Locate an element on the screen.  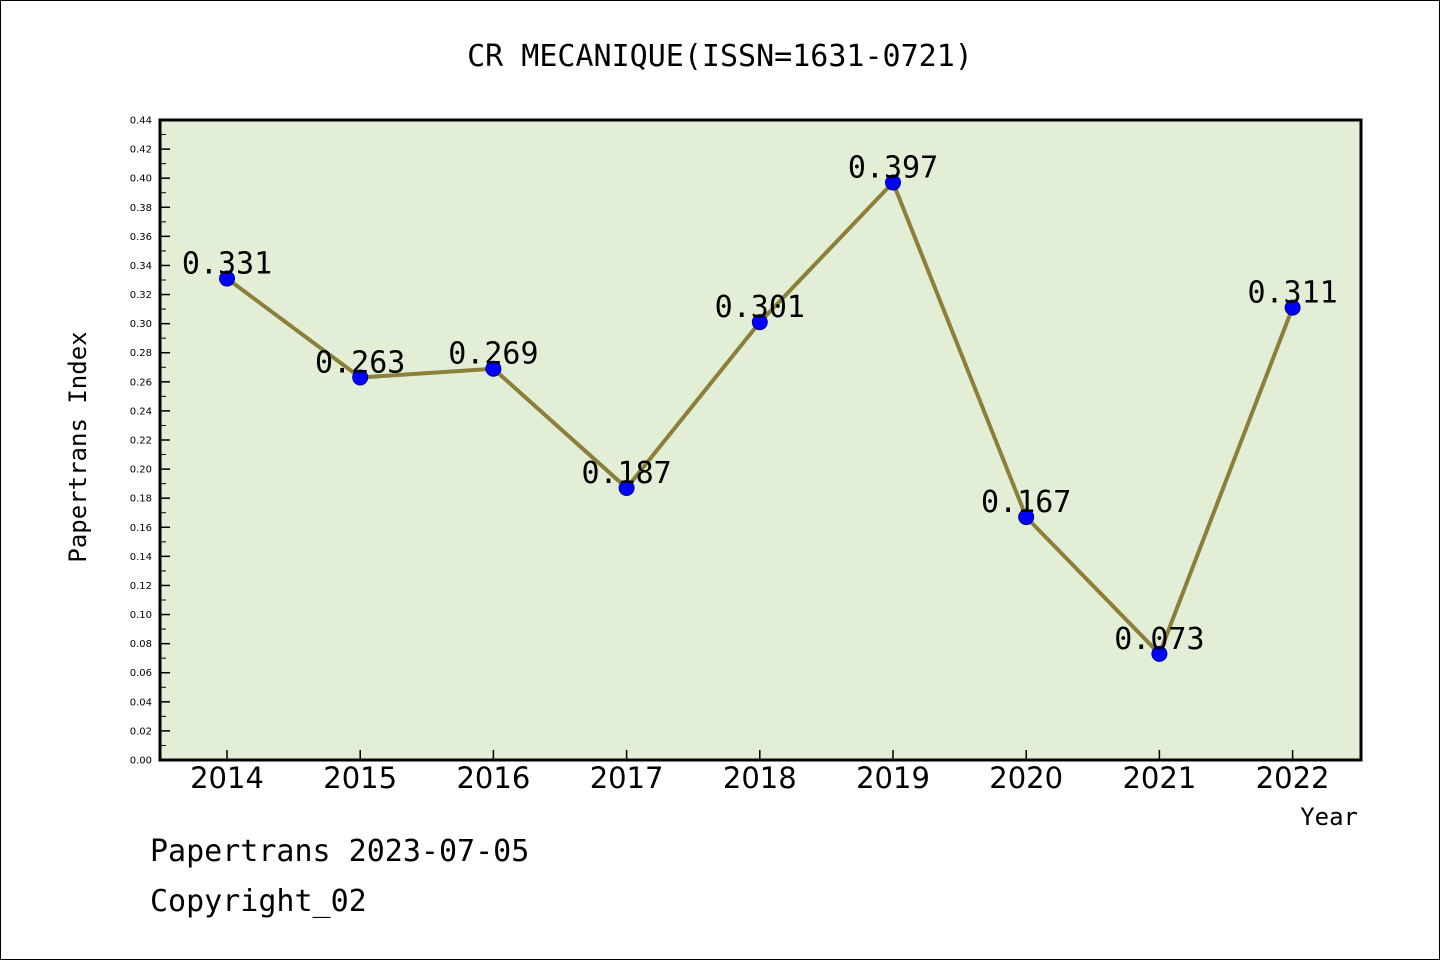
y-tick-label: 0.38 is located at coordinates (141, 208).